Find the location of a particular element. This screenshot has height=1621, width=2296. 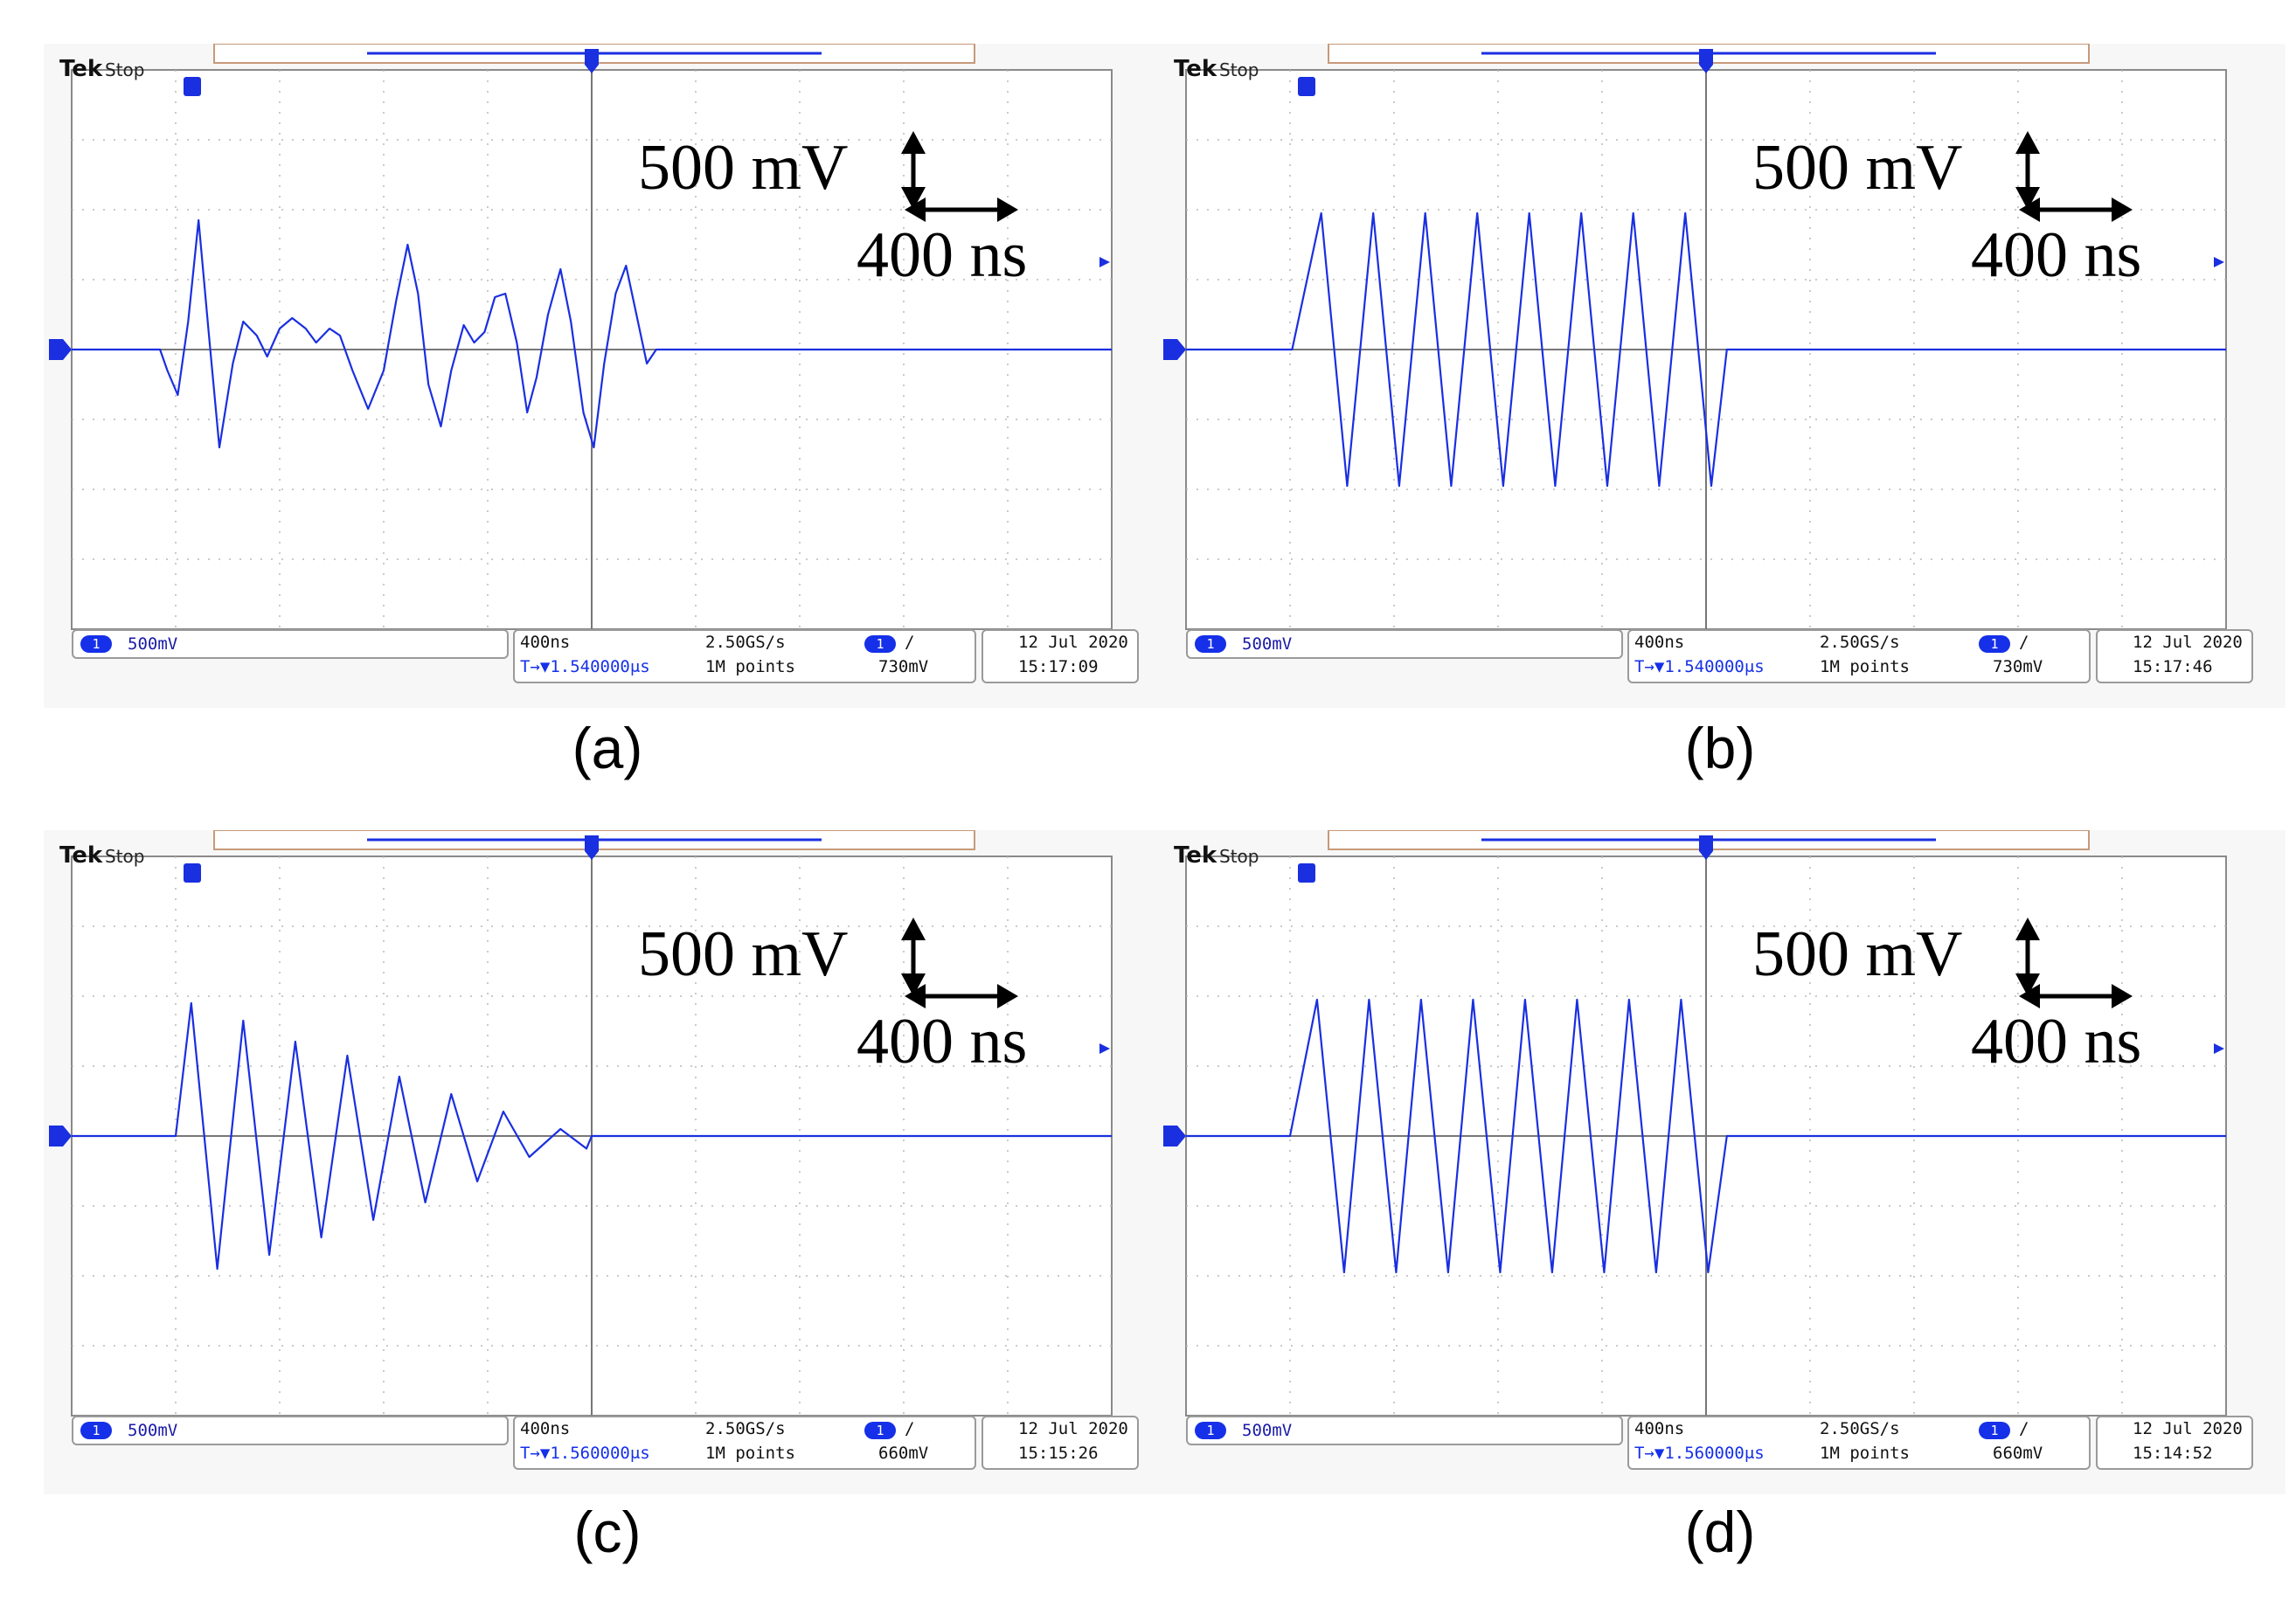

time-text: 15:17:09 is located at coordinates (1058, 666).